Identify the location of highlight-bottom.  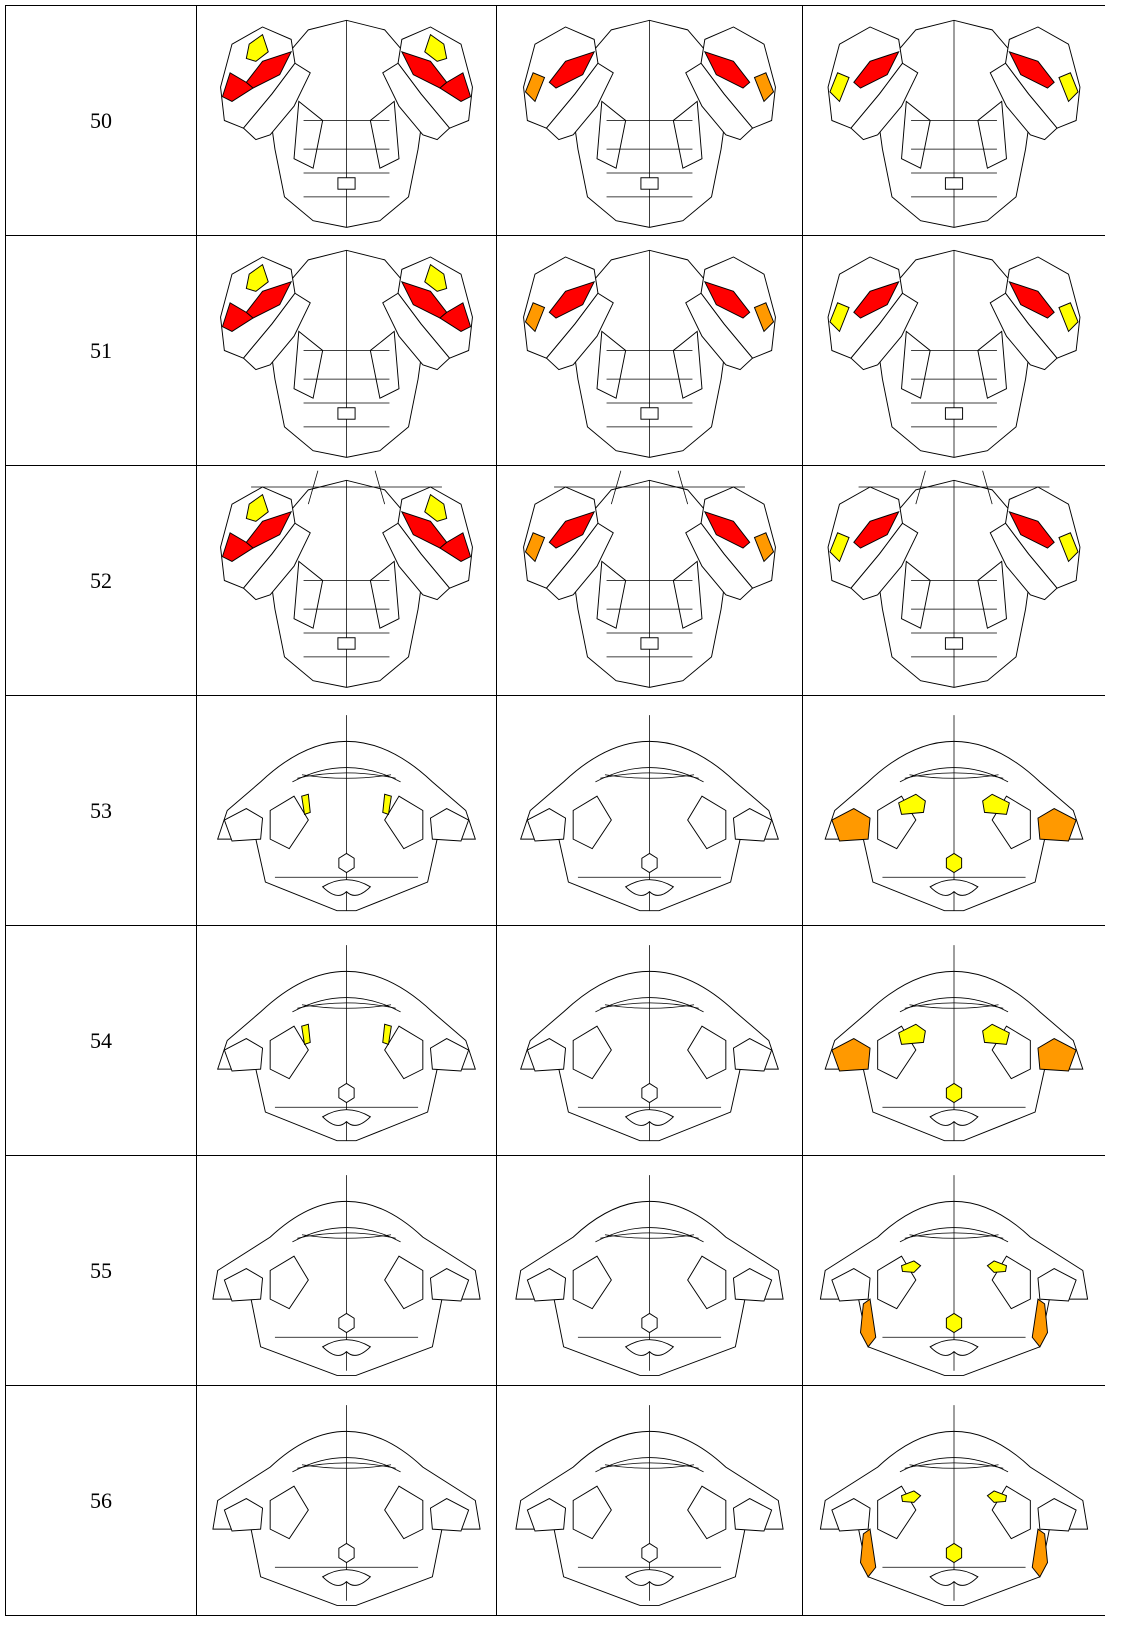
(954, 1553).